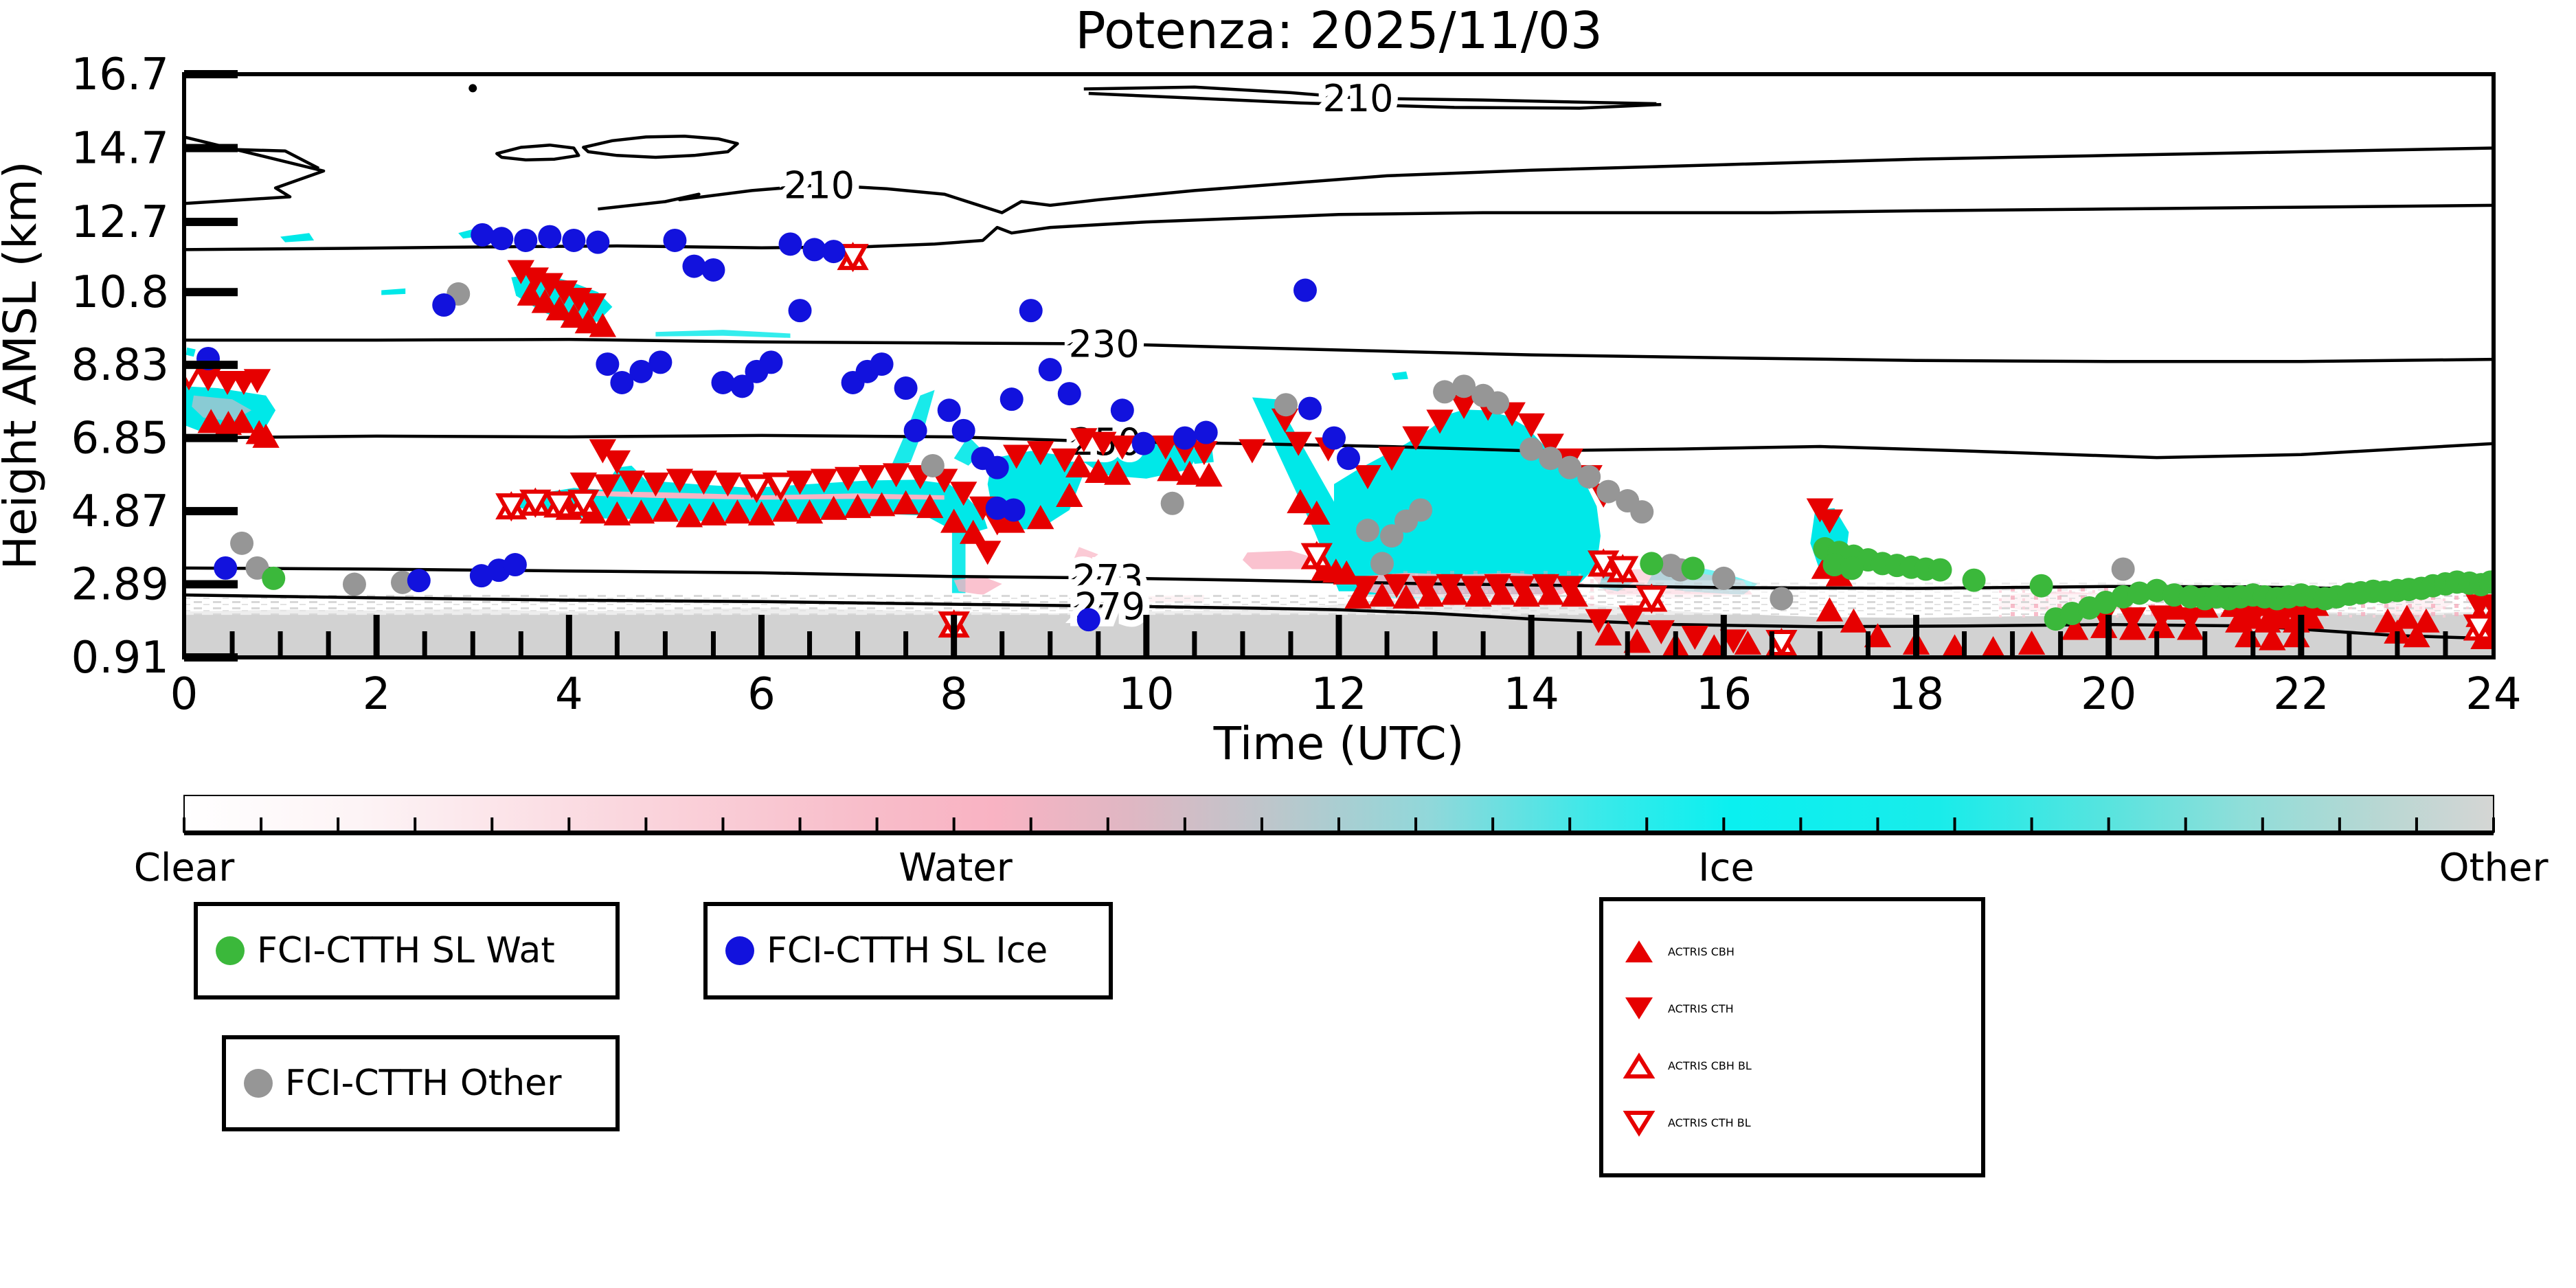  I want to click on legend-row-cbh-bl: ACTRIS CBH BL, so click(1801, 1066).